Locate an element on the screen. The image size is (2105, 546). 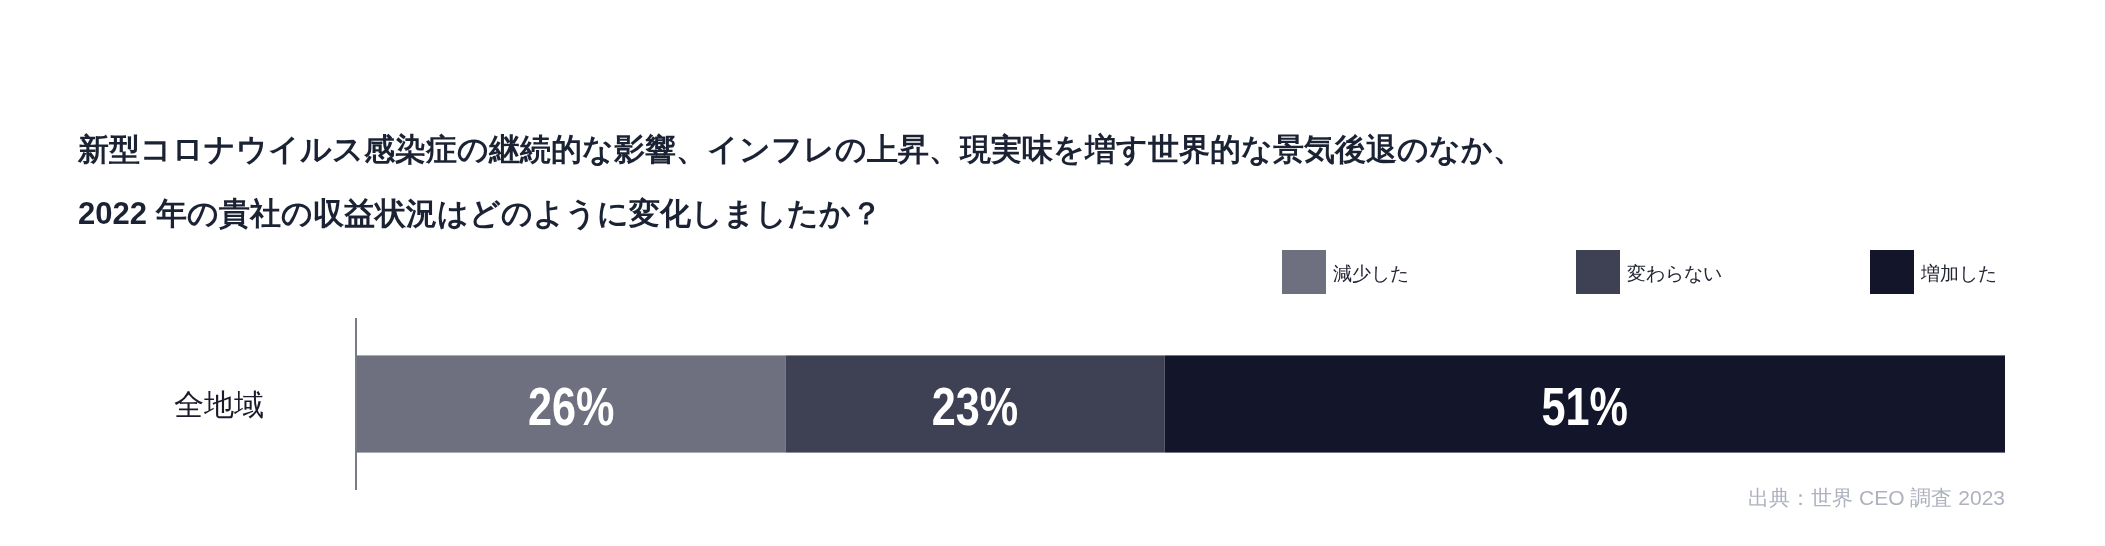
data-label: 51% is located at coordinates (1595, 406).